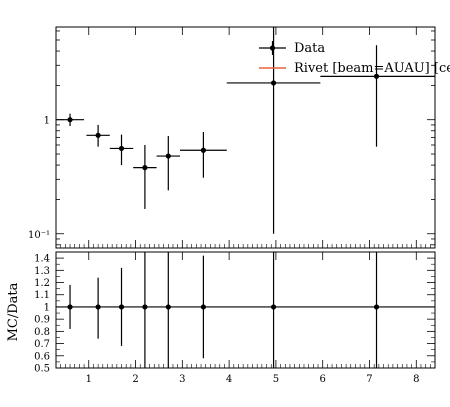  I want to click on ratio-y-tick-label: 1.2, so click(42, 283).